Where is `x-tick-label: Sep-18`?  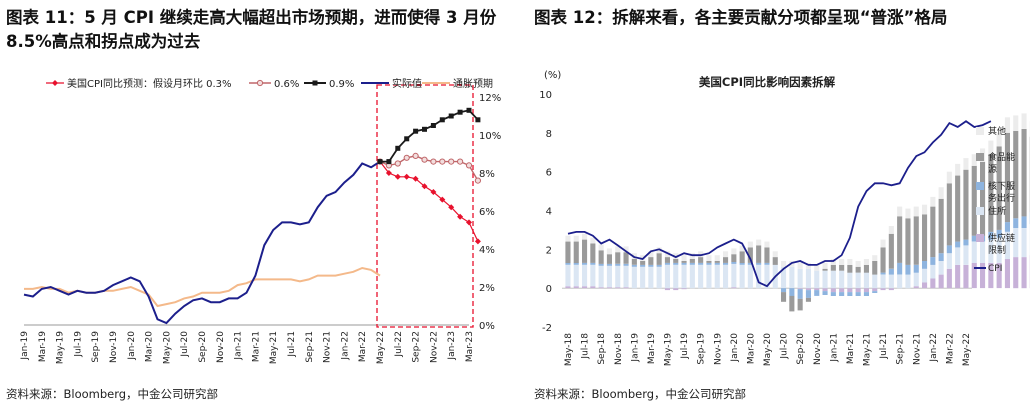
x-tick-label: Sep-18 is located at coordinates (602, 349).